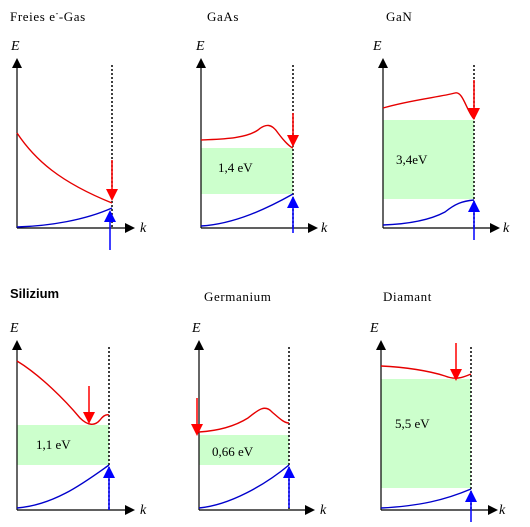 The width and height of the screenshot is (530, 527). What do you see at coordinates (407, 296) in the screenshot?
I see `panel-title: Diamant` at bounding box center [407, 296].